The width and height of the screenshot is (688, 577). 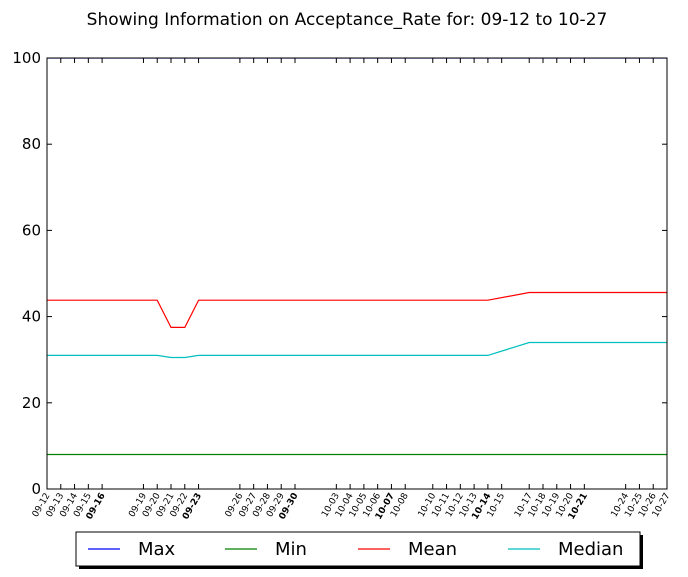 What do you see at coordinates (291, 549) in the screenshot?
I see `legend-label-min: Min` at bounding box center [291, 549].